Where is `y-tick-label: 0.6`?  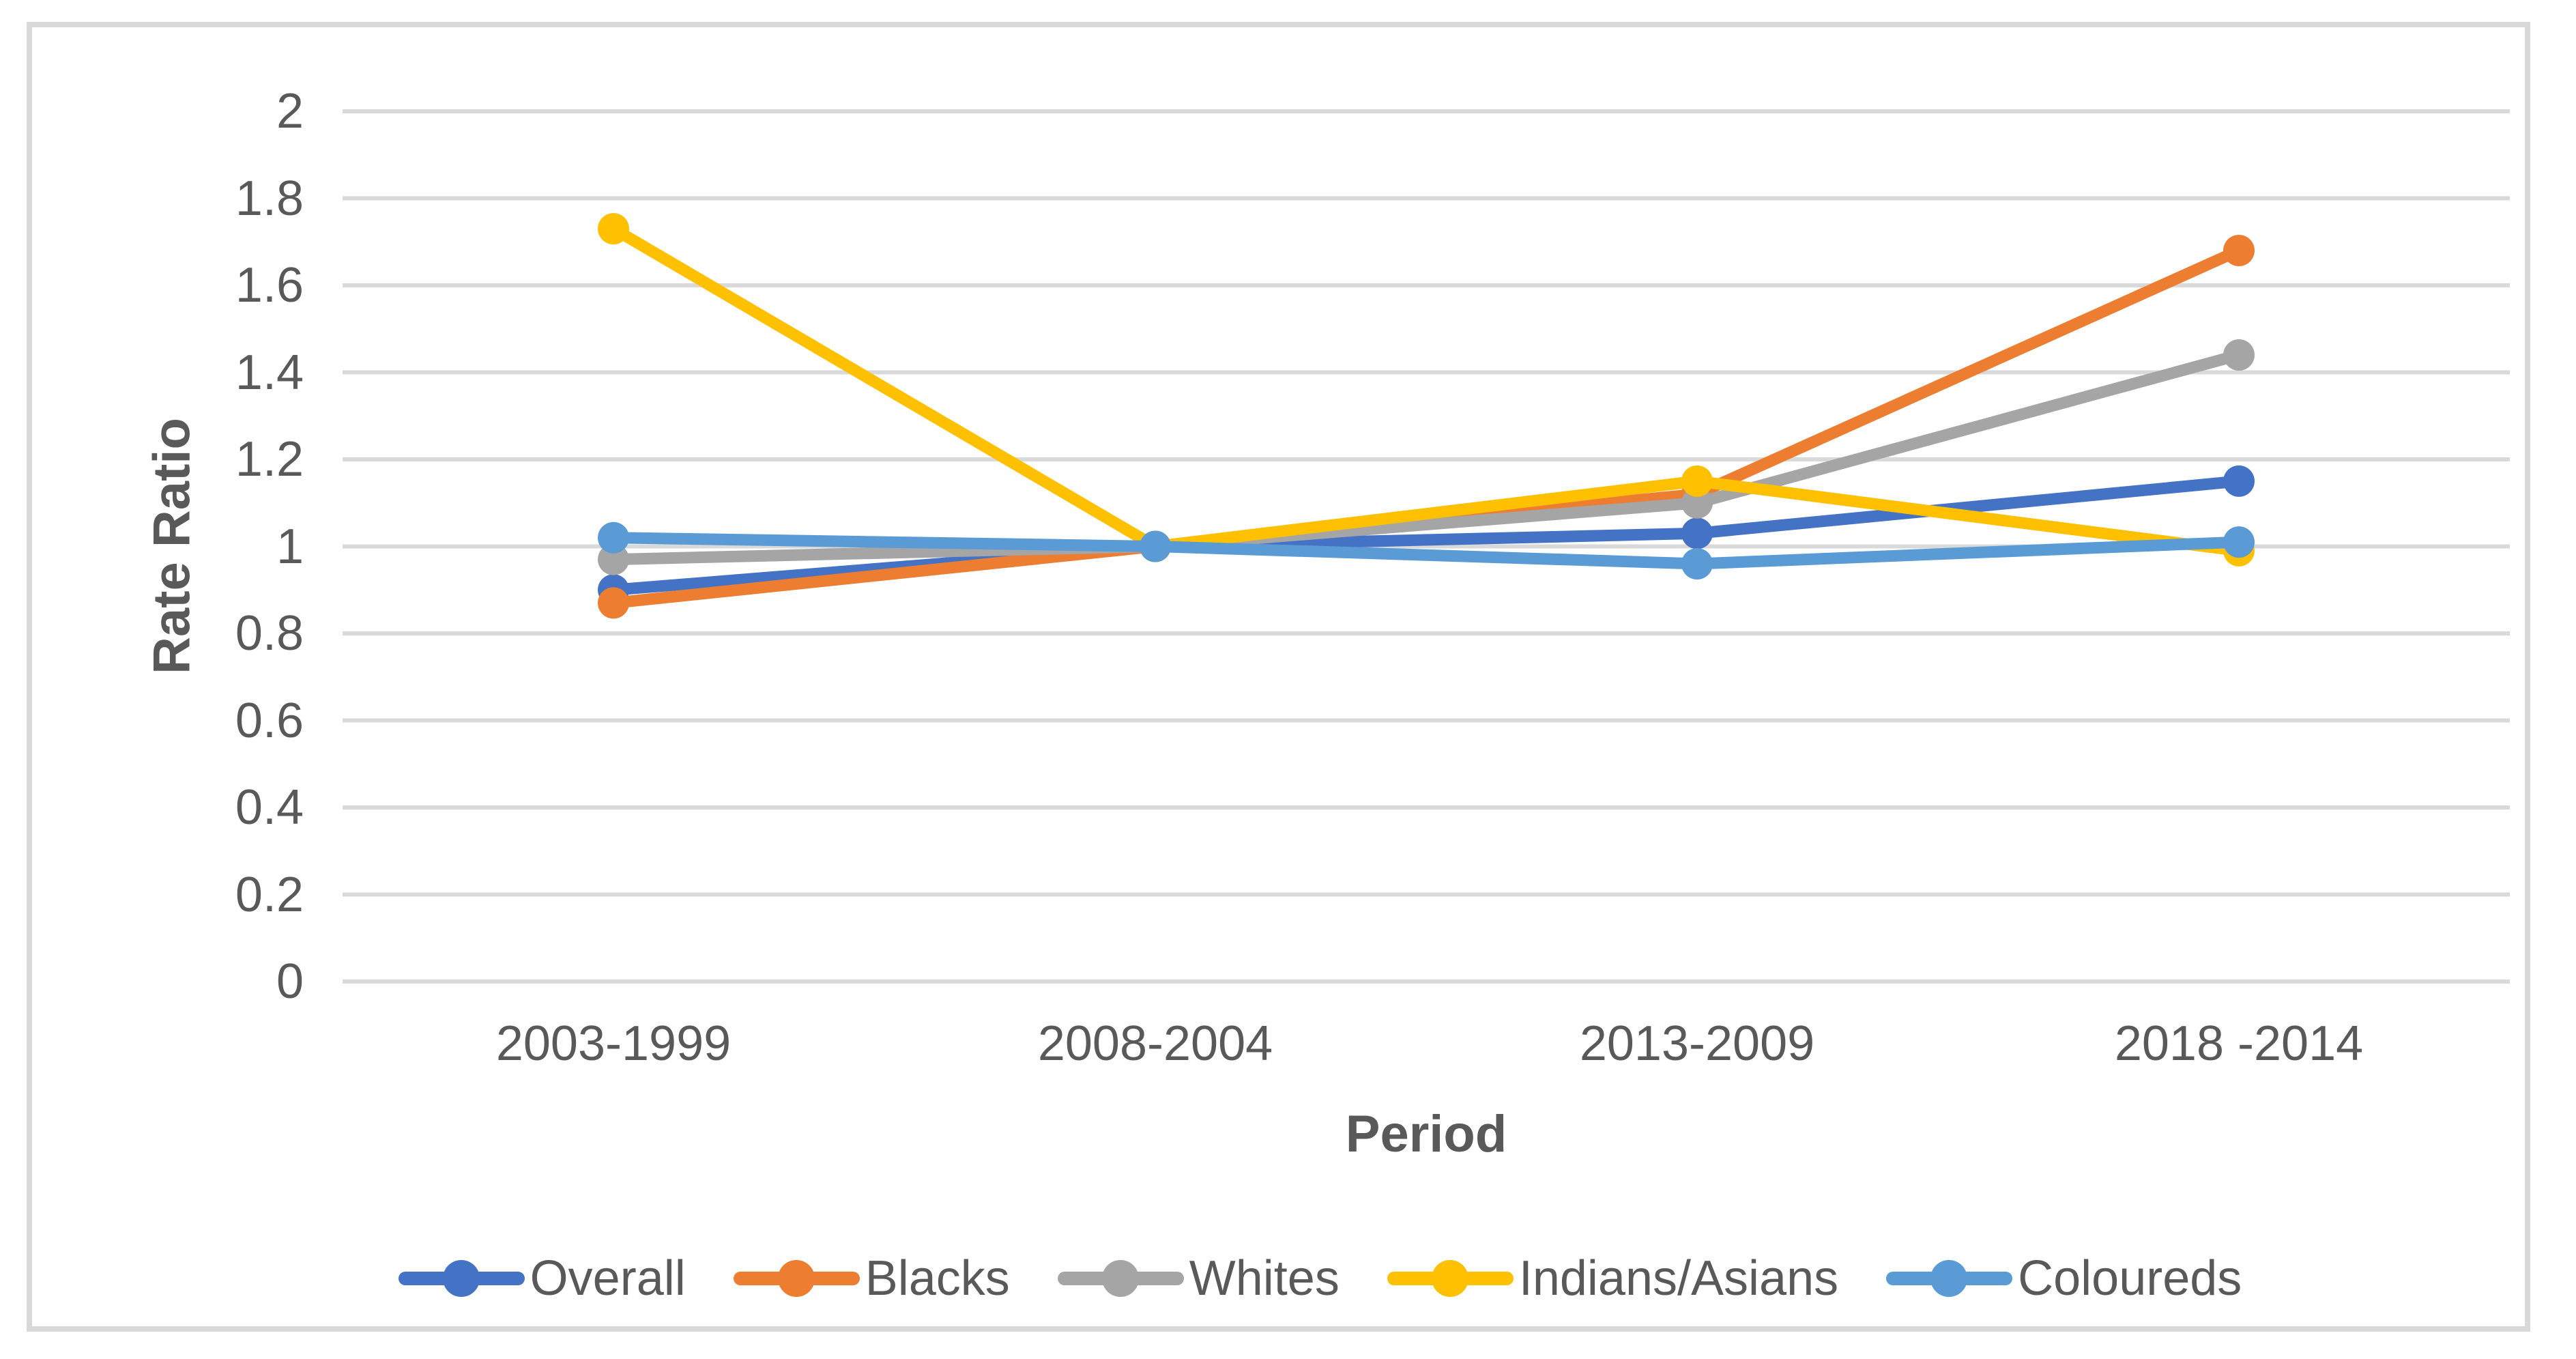 y-tick-label: 0.6 is located at coordinates (269, 720).